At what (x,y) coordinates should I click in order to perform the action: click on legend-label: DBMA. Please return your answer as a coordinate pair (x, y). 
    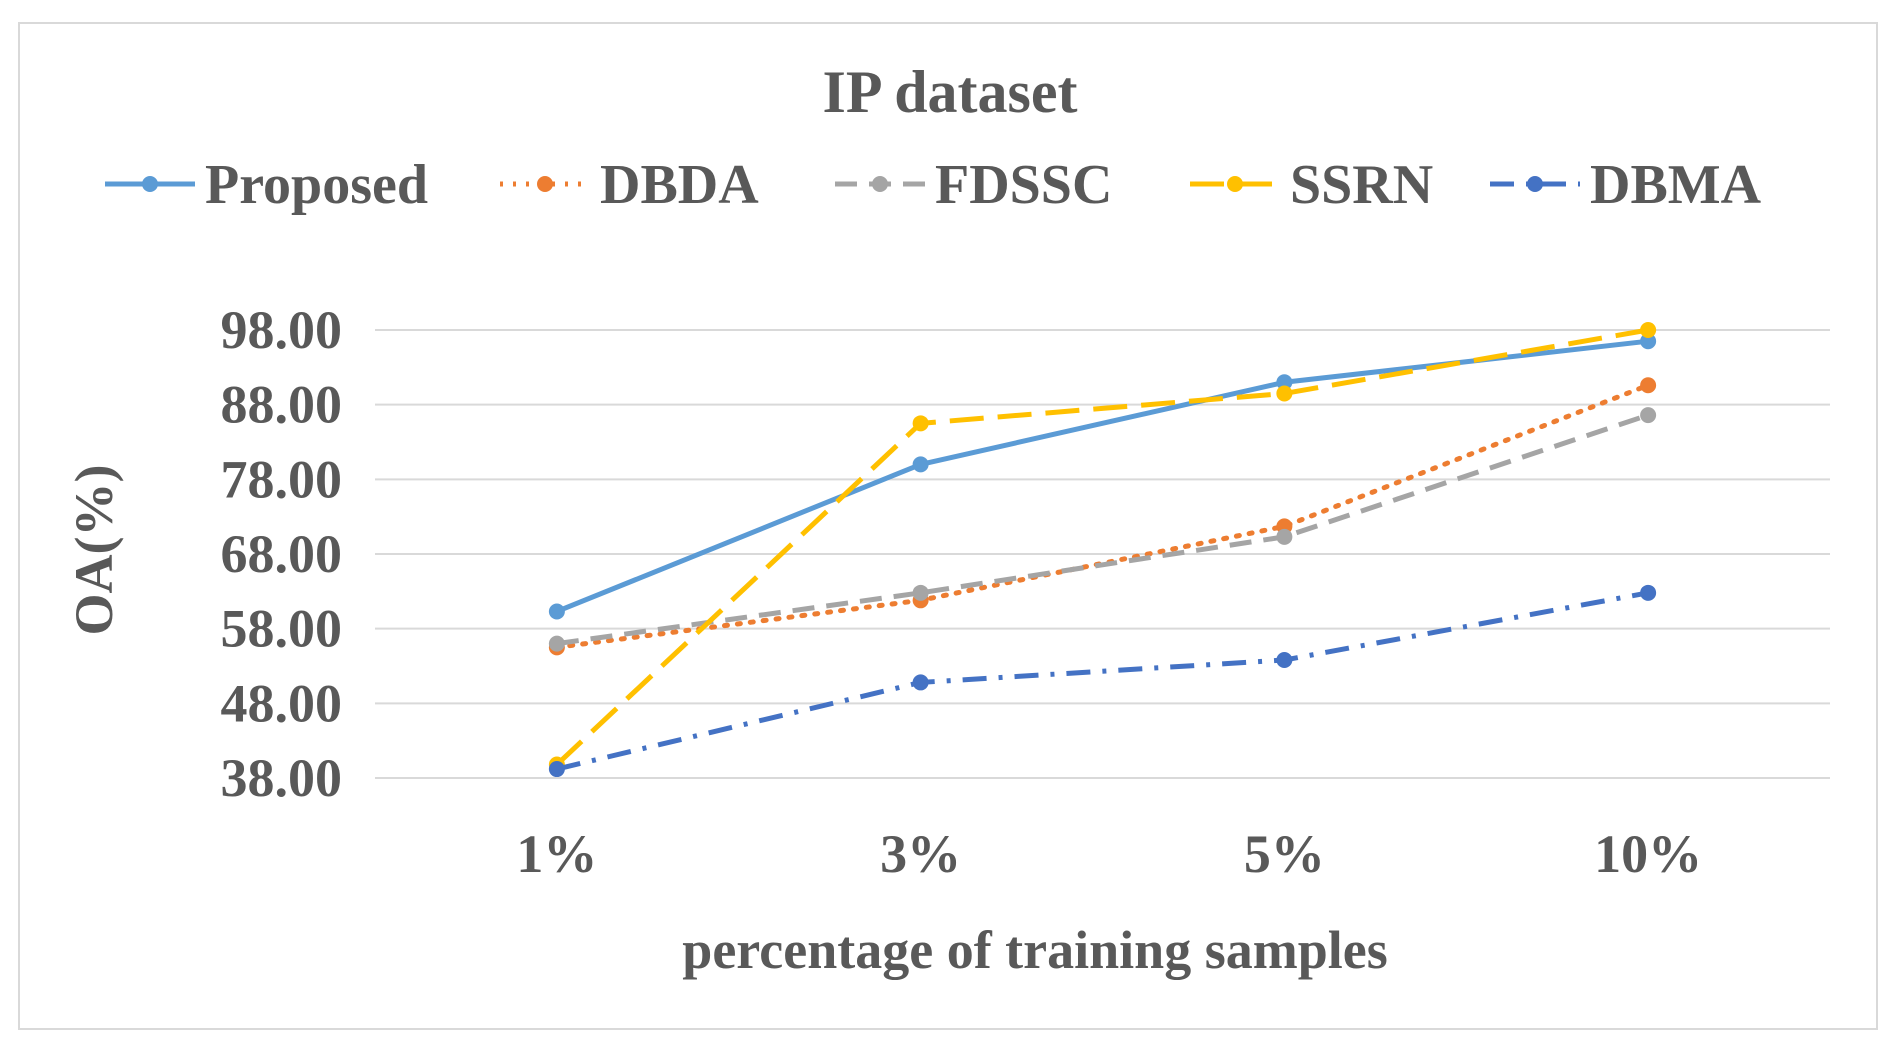
    Looking at the image, I should click on (1676, 185).